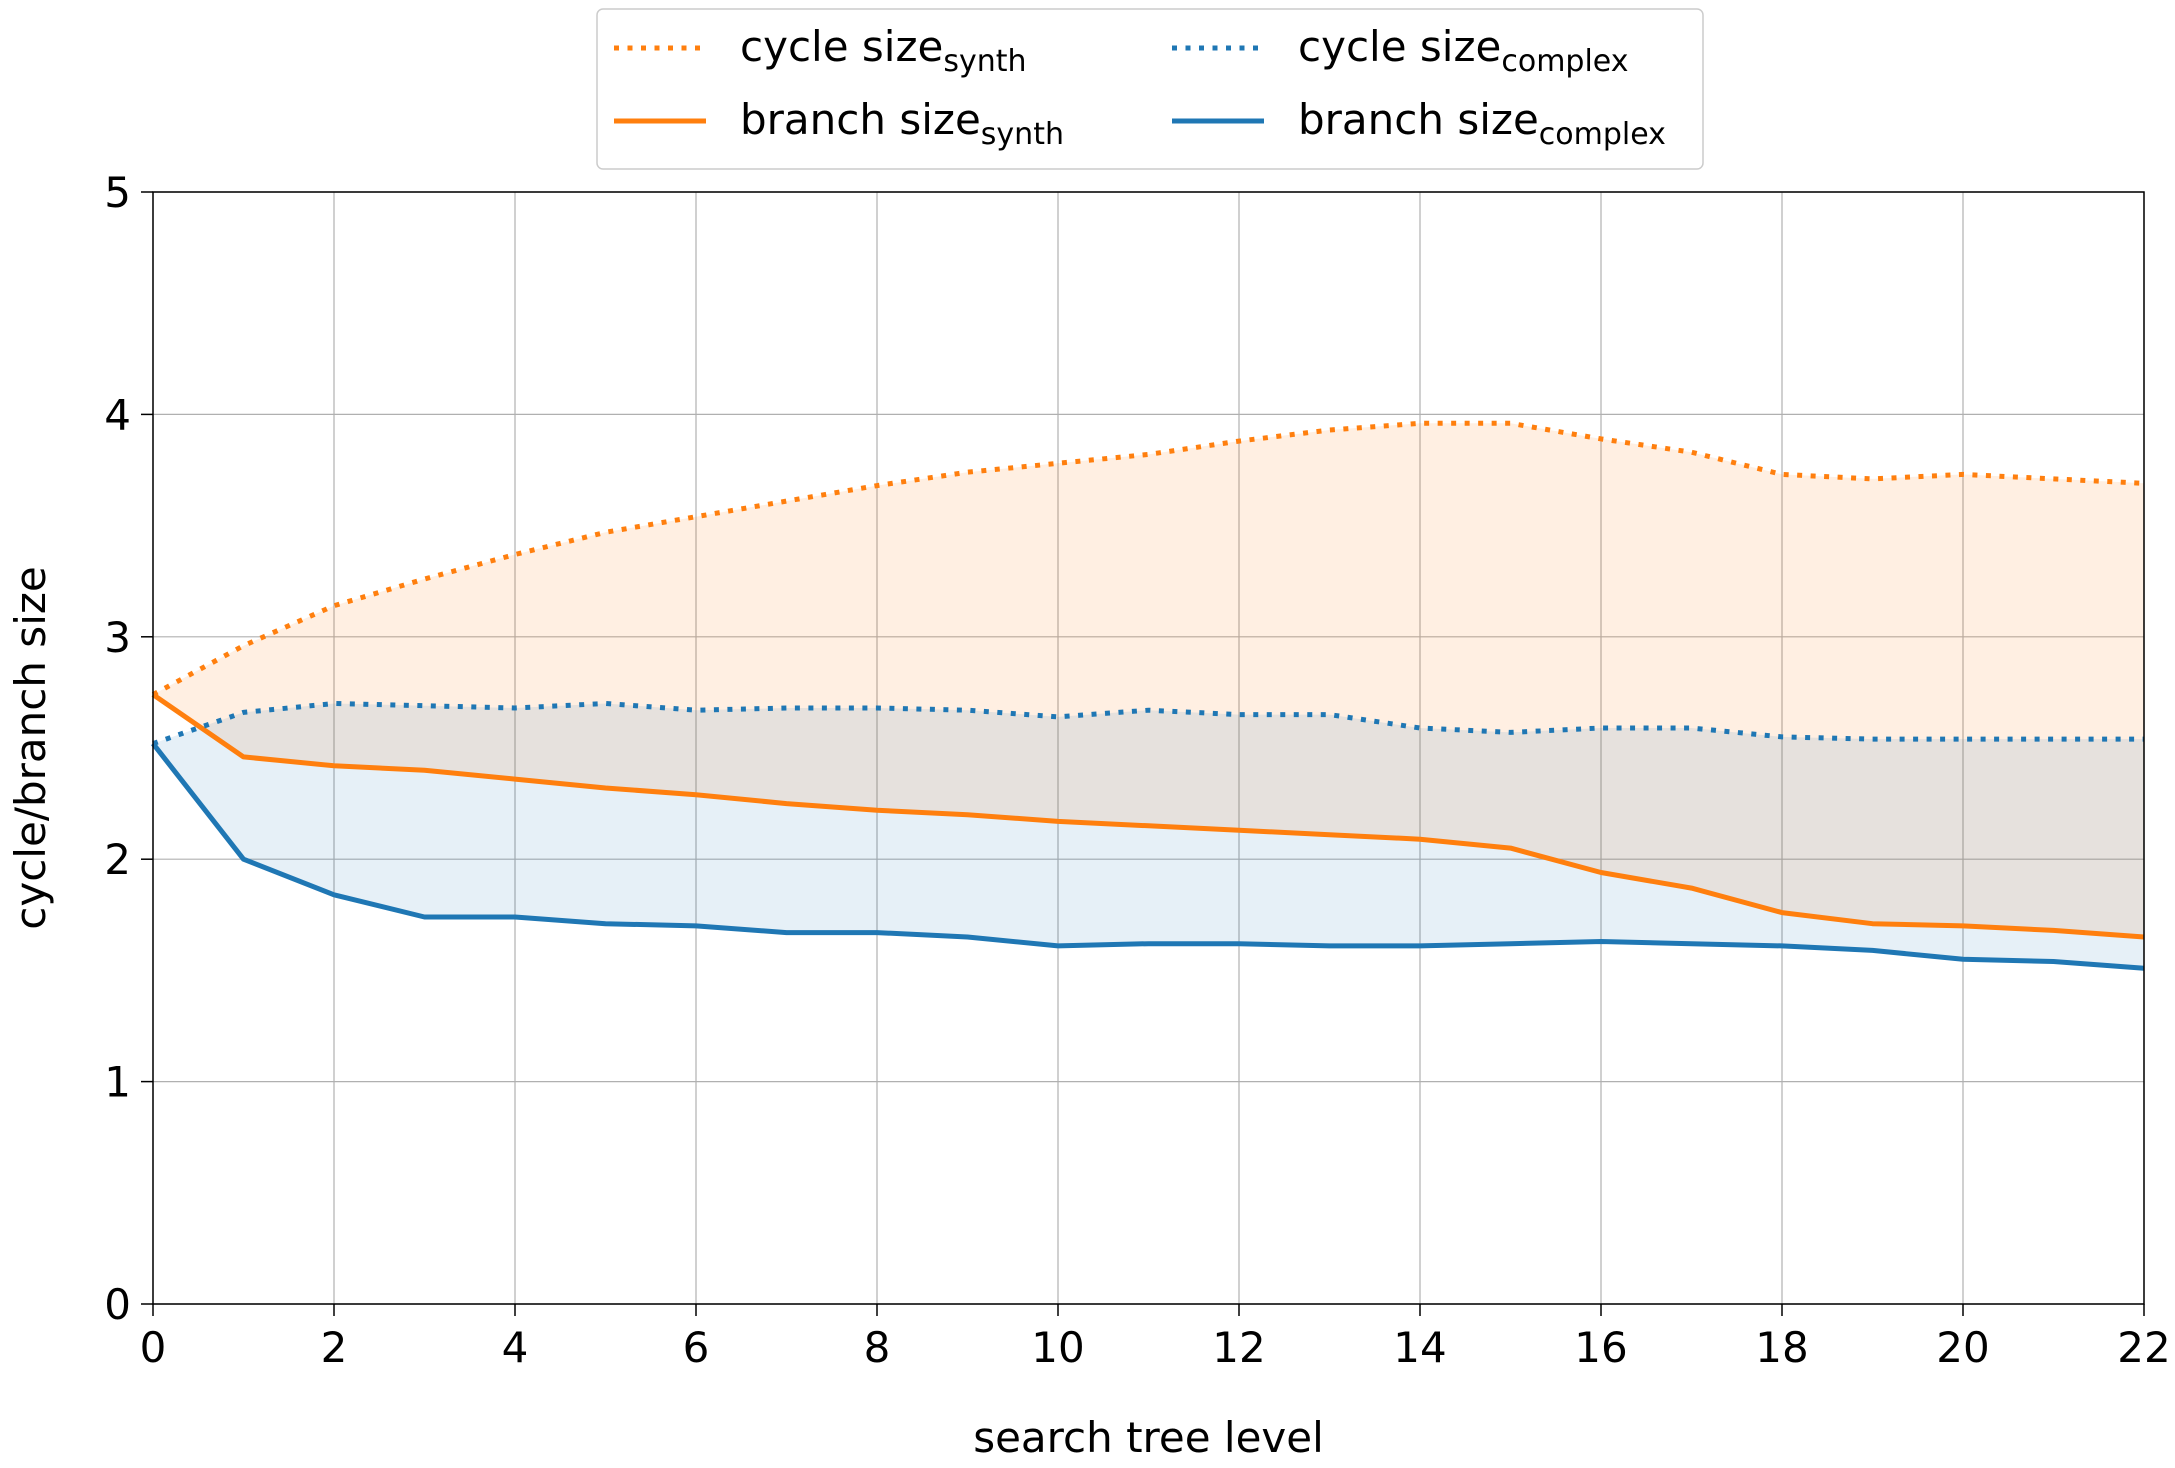 This screenshot has width=2175, height=1468. I want to click on x-tick-label: 18, so click(1781, 1347).